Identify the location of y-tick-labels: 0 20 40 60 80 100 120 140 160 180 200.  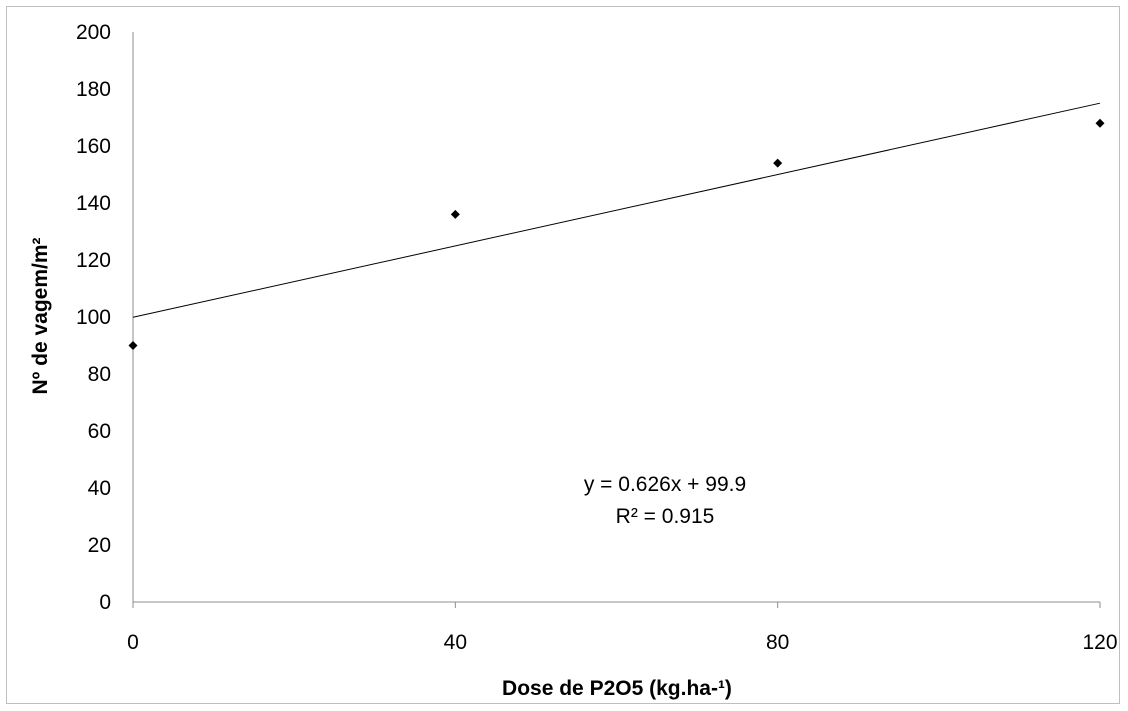
(93, 317).